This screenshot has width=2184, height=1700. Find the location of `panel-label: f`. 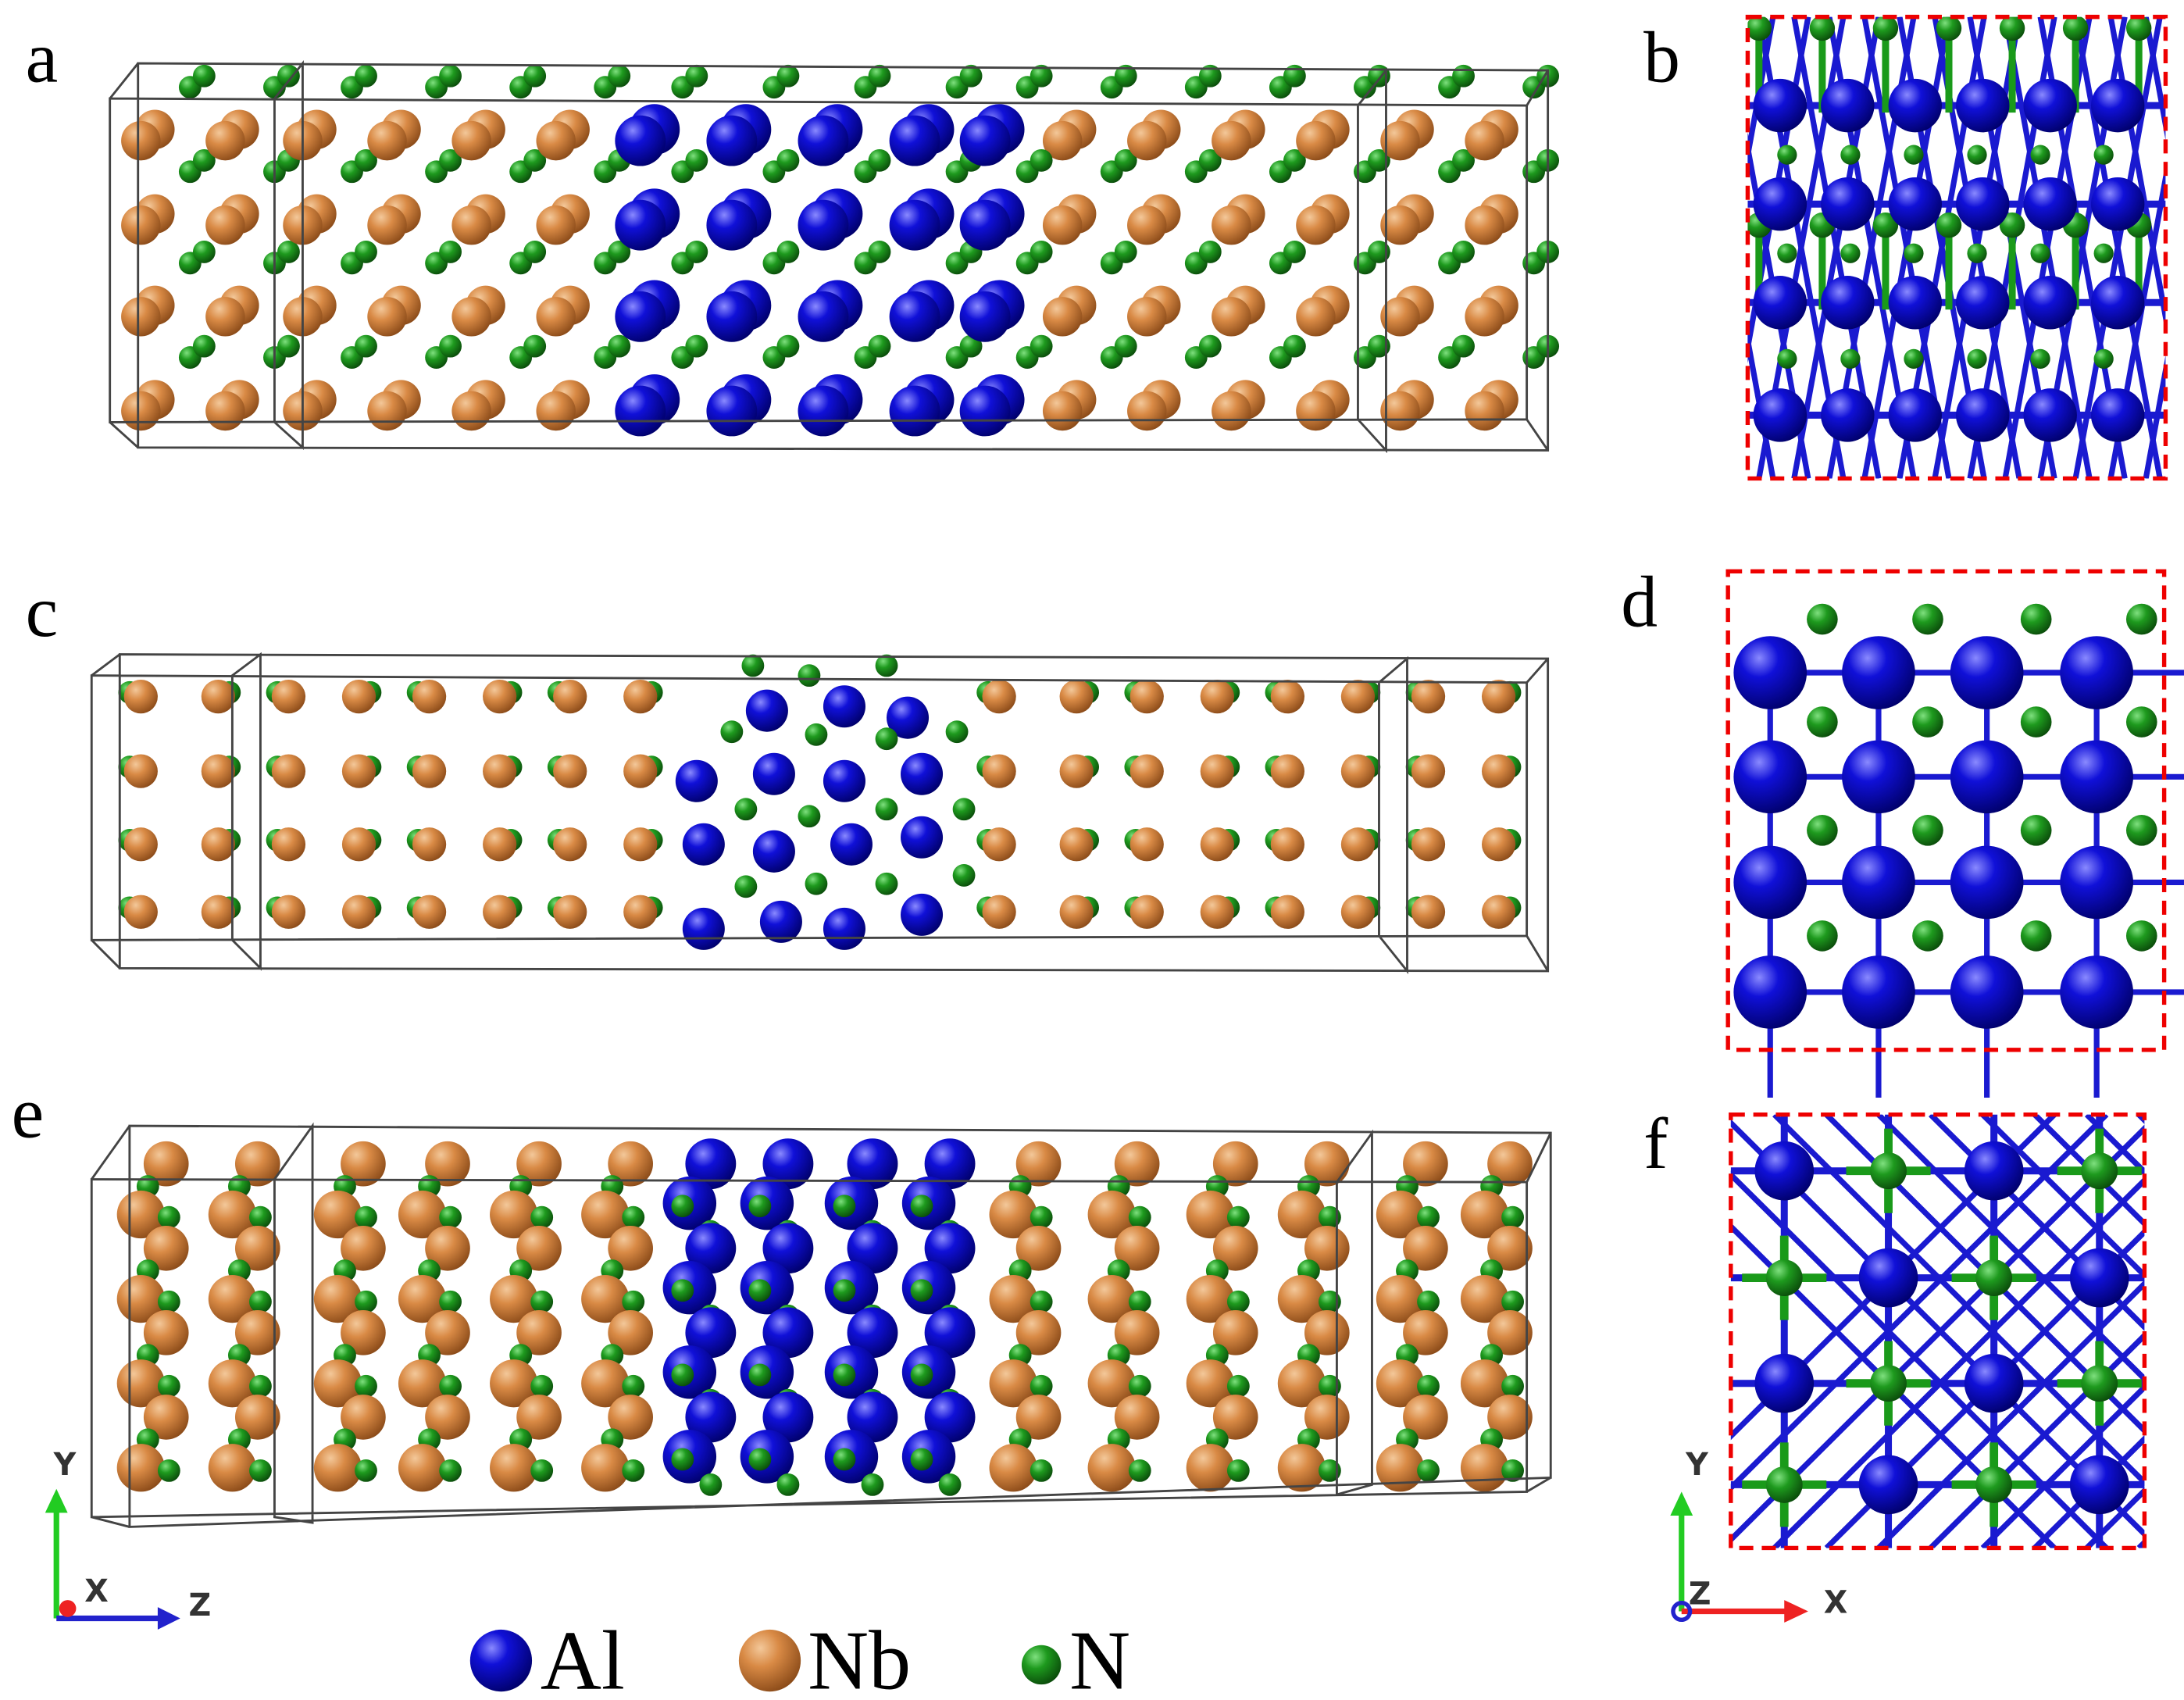

panel-label: f is located at coordinates (1655, 1144).